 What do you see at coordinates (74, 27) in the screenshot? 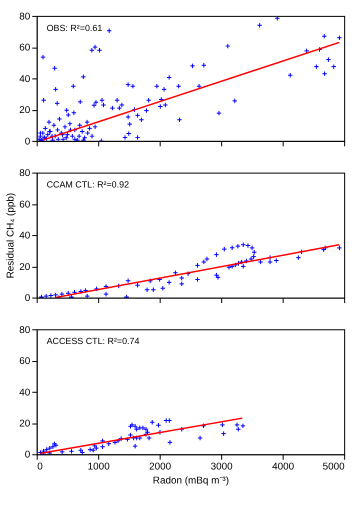
I see `annotation: OBS: R²=0.61` at bounding box center [74, 27].